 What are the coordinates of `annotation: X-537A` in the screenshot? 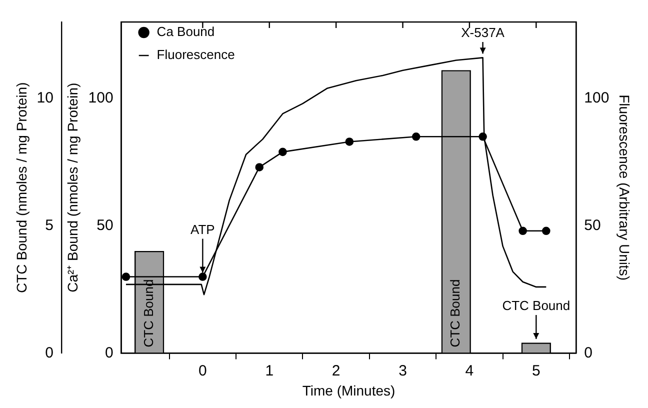 It's located at (483, 32).